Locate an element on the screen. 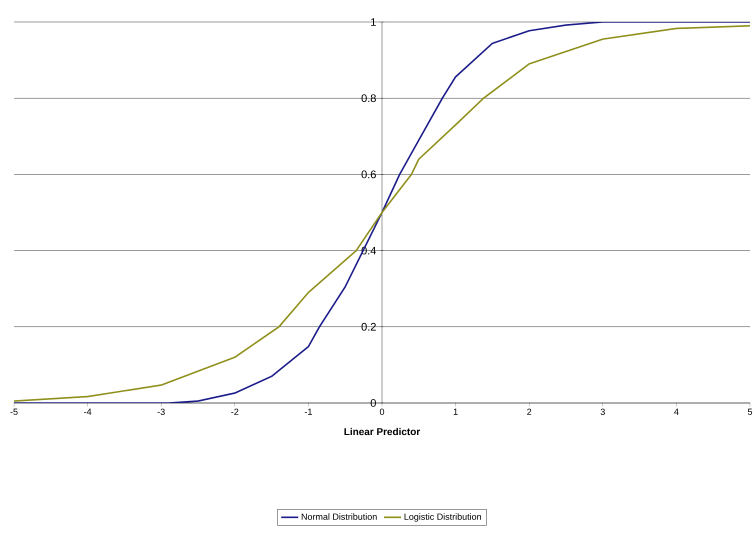 This screenshot has height=533, width=753. x-tick-label: -1 is located at coordinates (308, 411).